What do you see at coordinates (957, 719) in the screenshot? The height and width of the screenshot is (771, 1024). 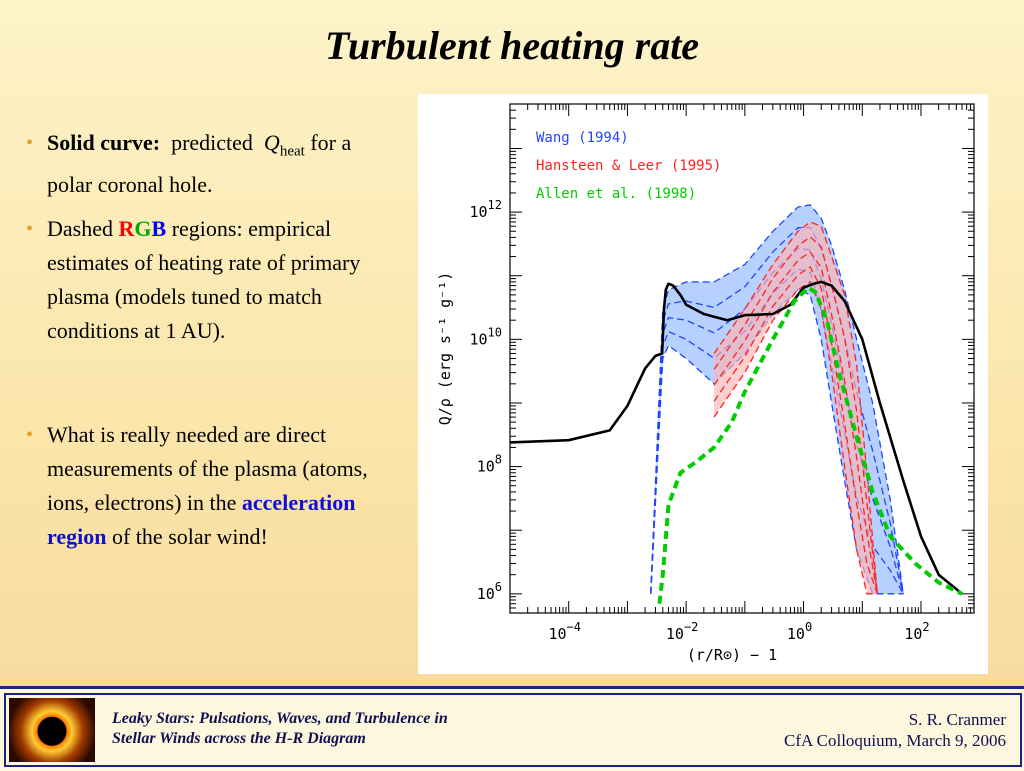 I see `speaker-name: S. R. Cranmer` at bounding box center [957, 719].